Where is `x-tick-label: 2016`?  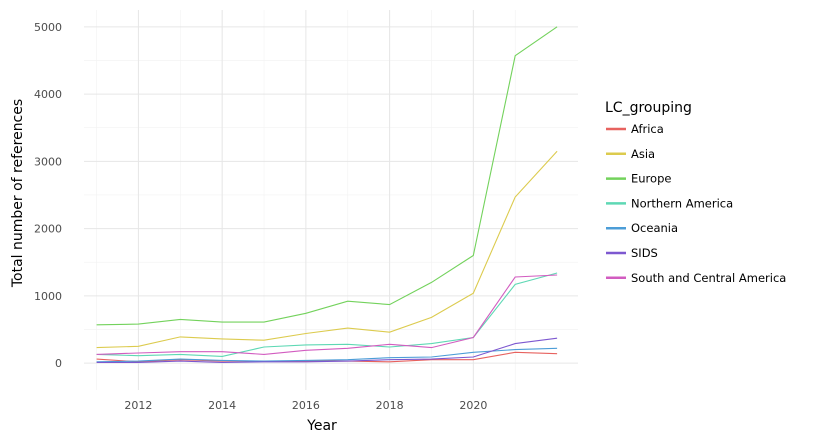
x-tick-label: 2016 is located at coordinates (306, 405).